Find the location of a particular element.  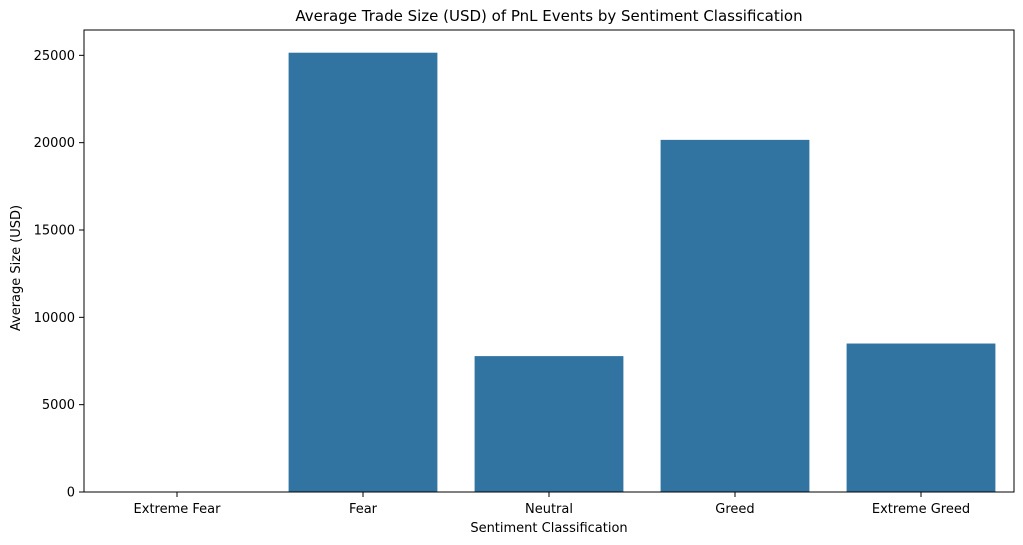

y-tick-label: 5000 is located at coordinates (58, 405).